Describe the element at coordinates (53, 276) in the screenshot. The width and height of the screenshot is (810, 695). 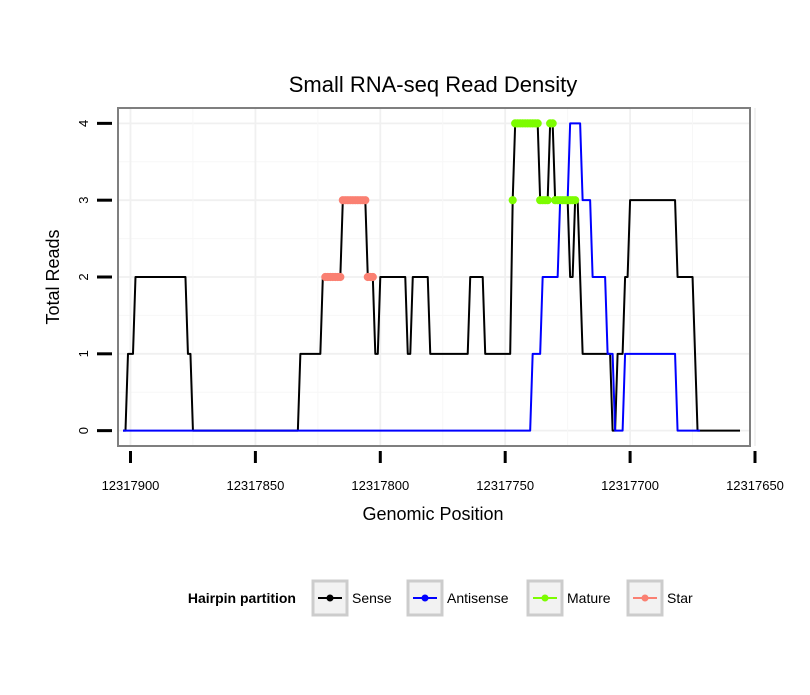
I see `y-axis-title: Total Reads` at that location.